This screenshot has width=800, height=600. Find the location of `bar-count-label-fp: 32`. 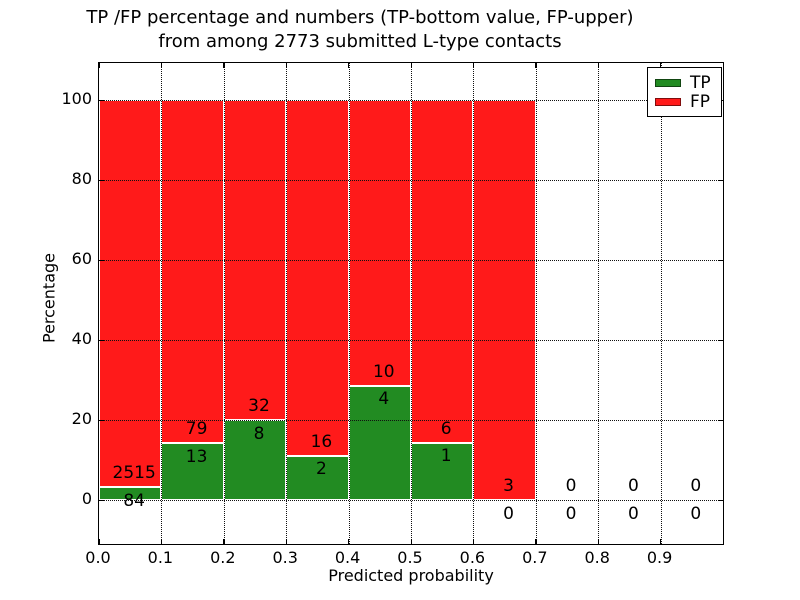

bar-count-label-fp: 32 is located at coordinates (259, 406).